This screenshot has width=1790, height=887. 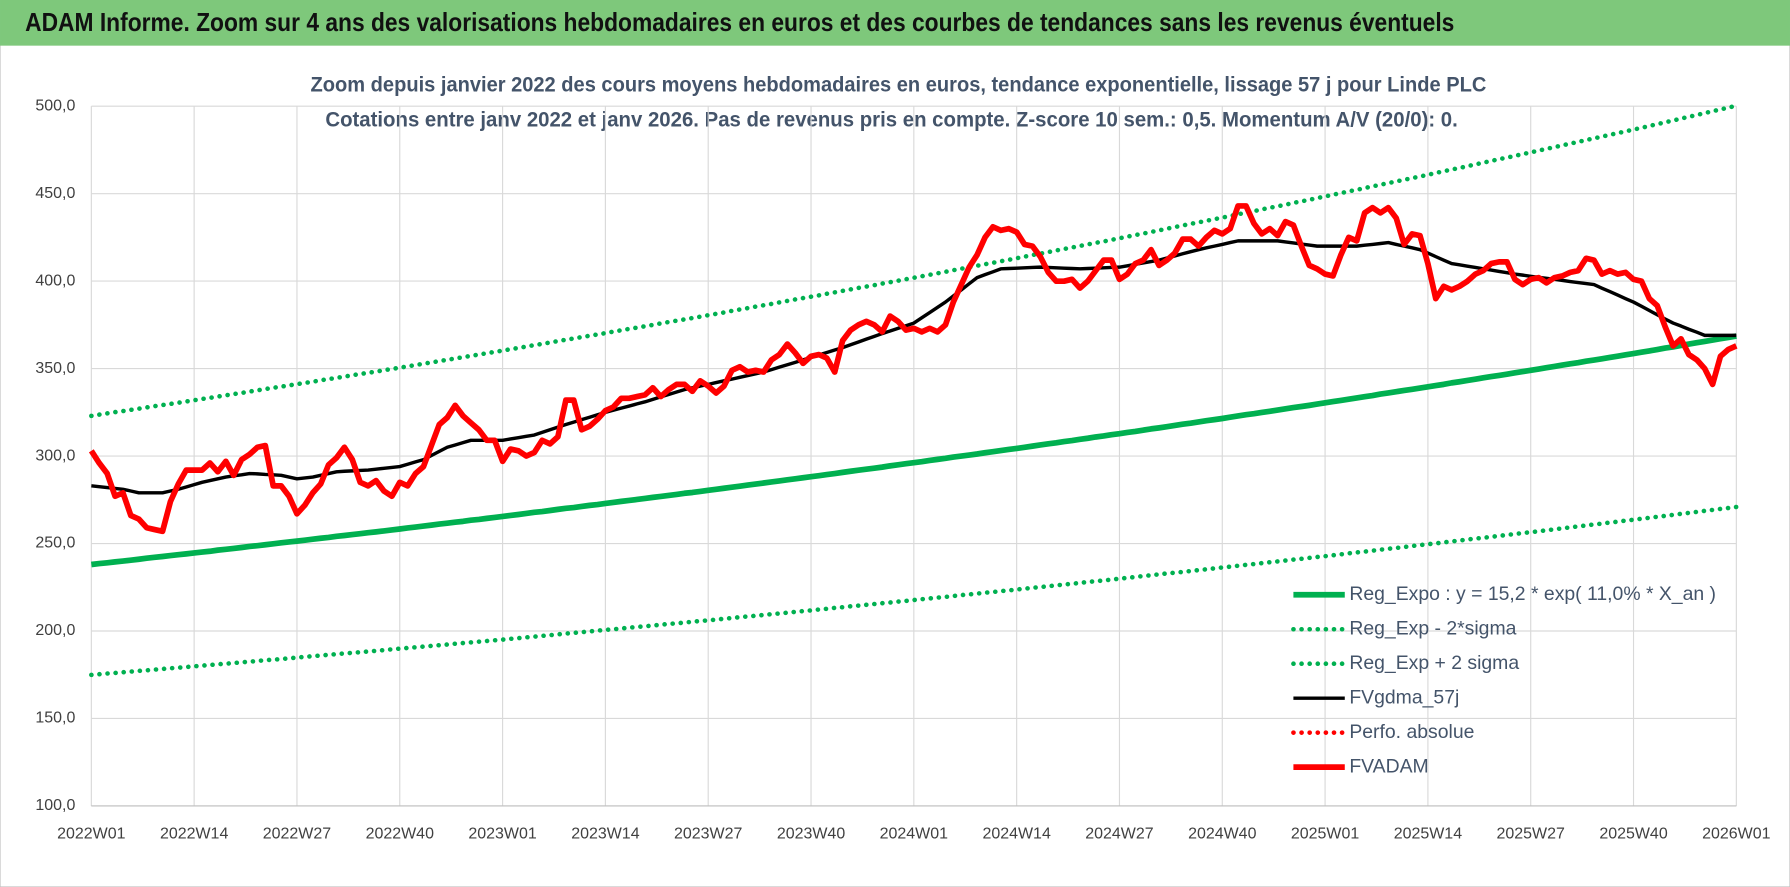 I want to click on x-tick-label: 2024W01, so click(x=914, y=834).